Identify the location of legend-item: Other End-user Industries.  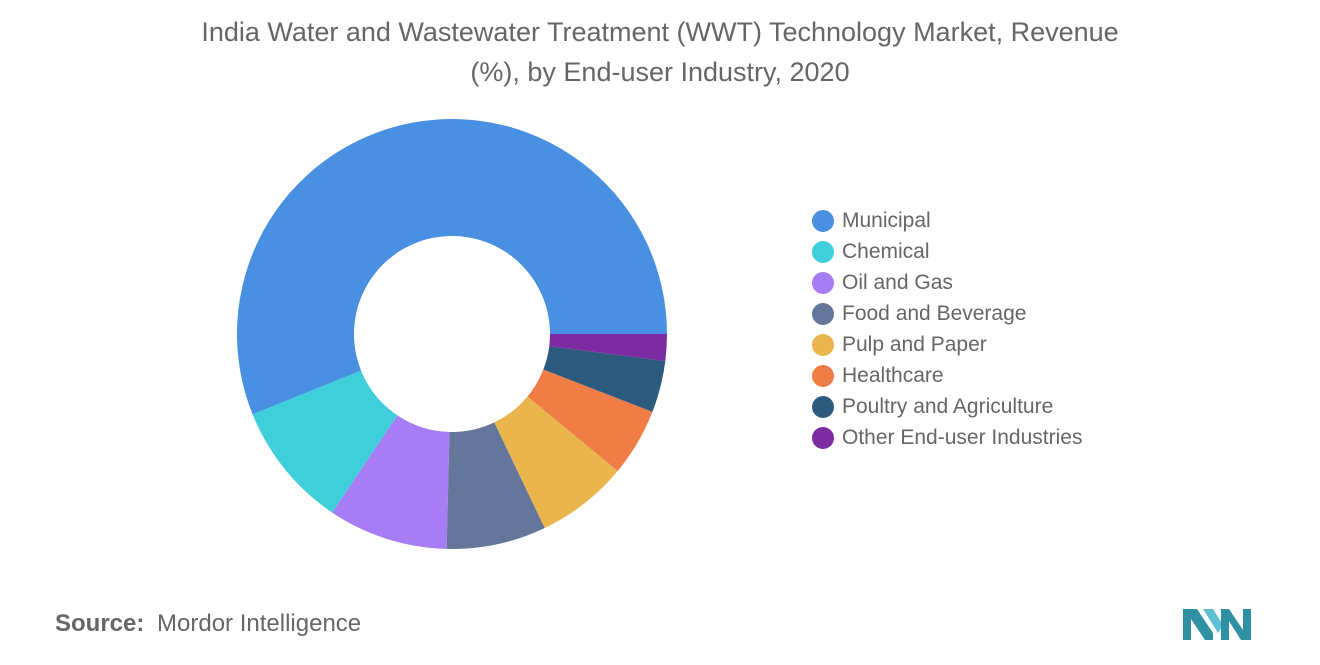
(947, 437).